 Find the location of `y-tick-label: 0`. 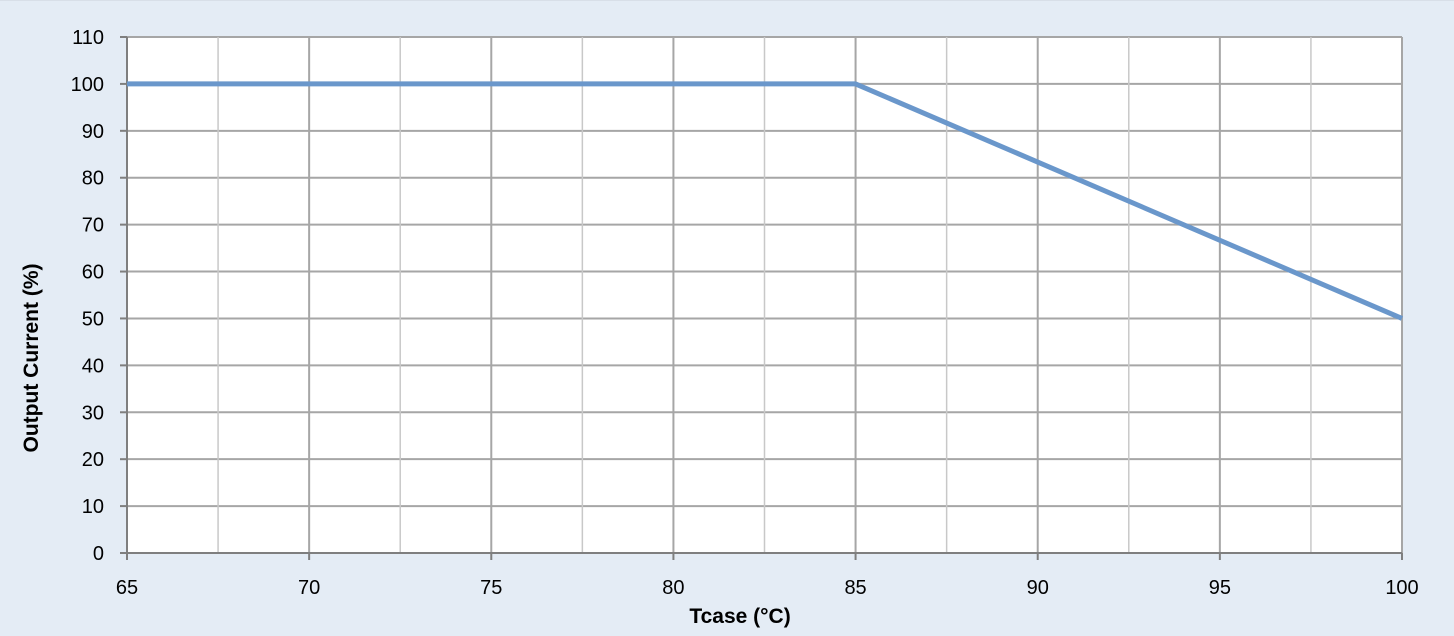

y-tick-label: 0 is located at coordinates (98, 554).